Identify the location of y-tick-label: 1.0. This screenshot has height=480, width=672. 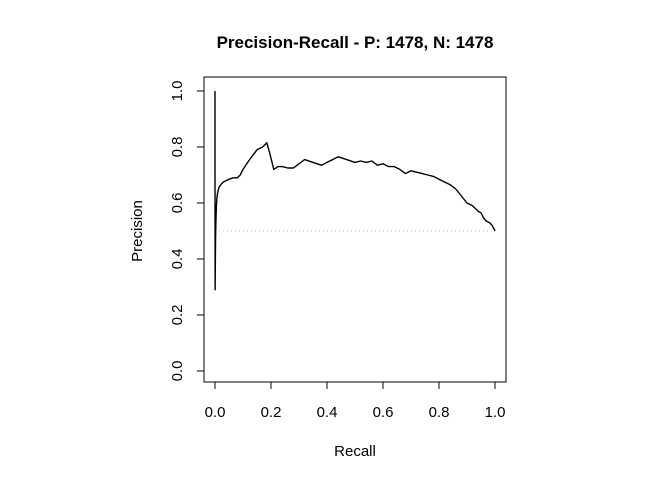
(177, 91).